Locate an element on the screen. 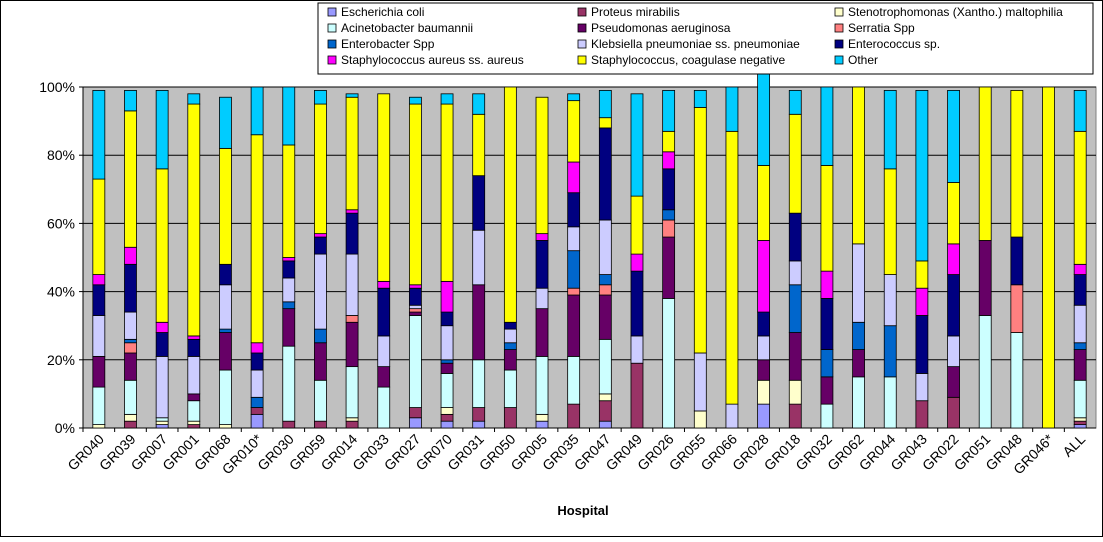  legend-label: Staphylococcus, coagulase negative is located at coordinates (688, 60).